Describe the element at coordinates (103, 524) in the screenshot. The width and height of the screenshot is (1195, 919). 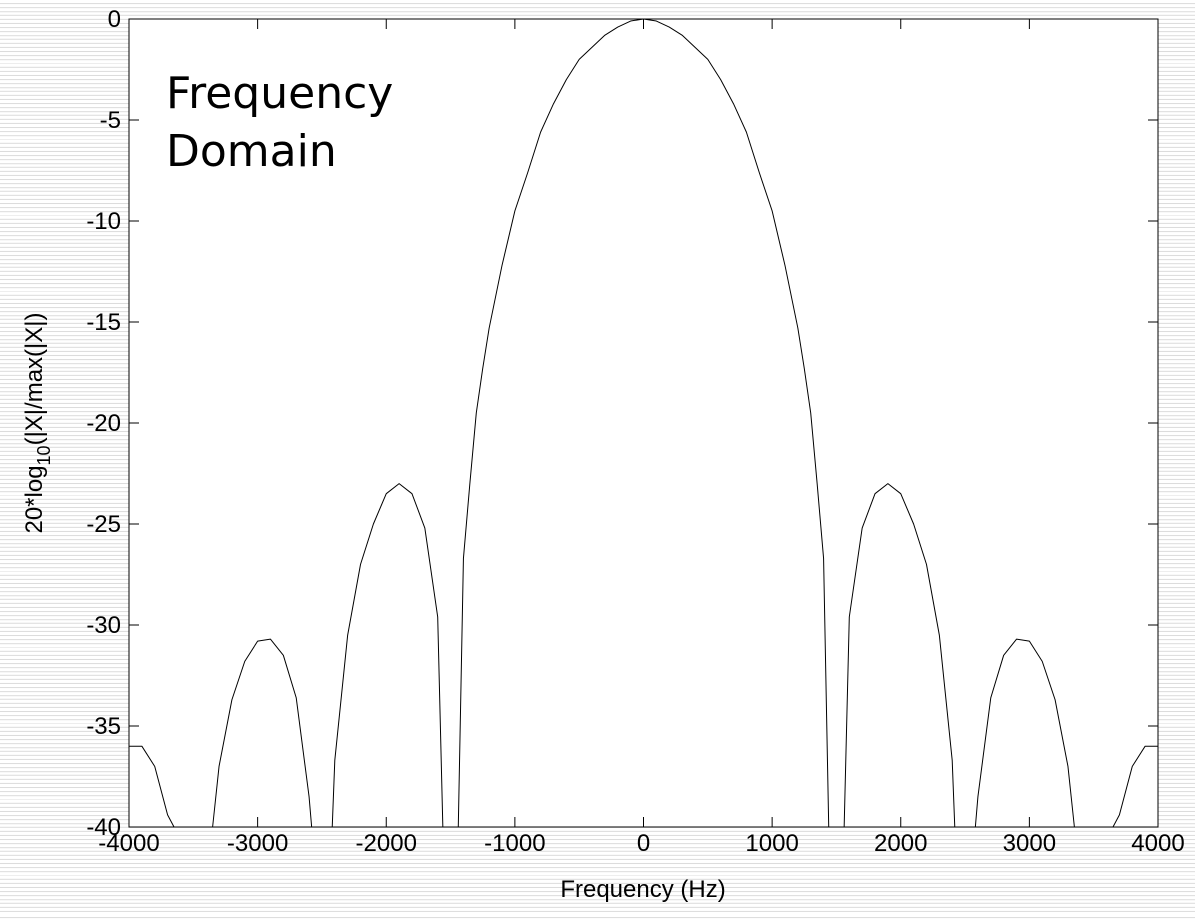
I see `y-tick-label: -25` at that location.